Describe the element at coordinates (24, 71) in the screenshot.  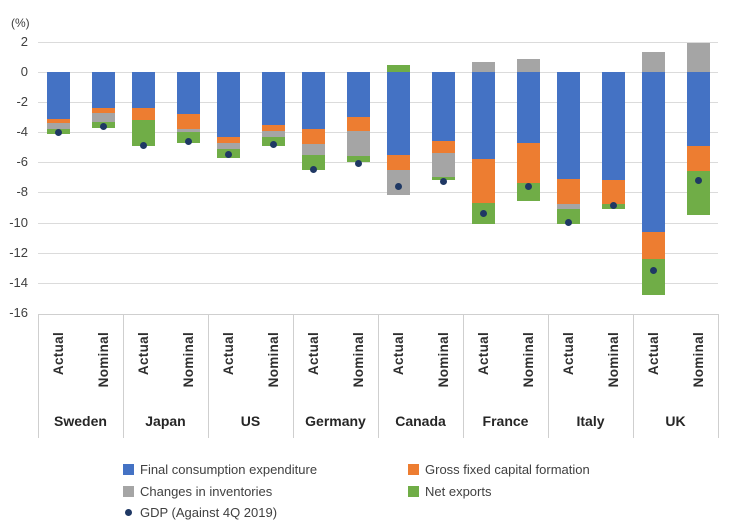
I see `y-axis-tick-label: 0` at that location.